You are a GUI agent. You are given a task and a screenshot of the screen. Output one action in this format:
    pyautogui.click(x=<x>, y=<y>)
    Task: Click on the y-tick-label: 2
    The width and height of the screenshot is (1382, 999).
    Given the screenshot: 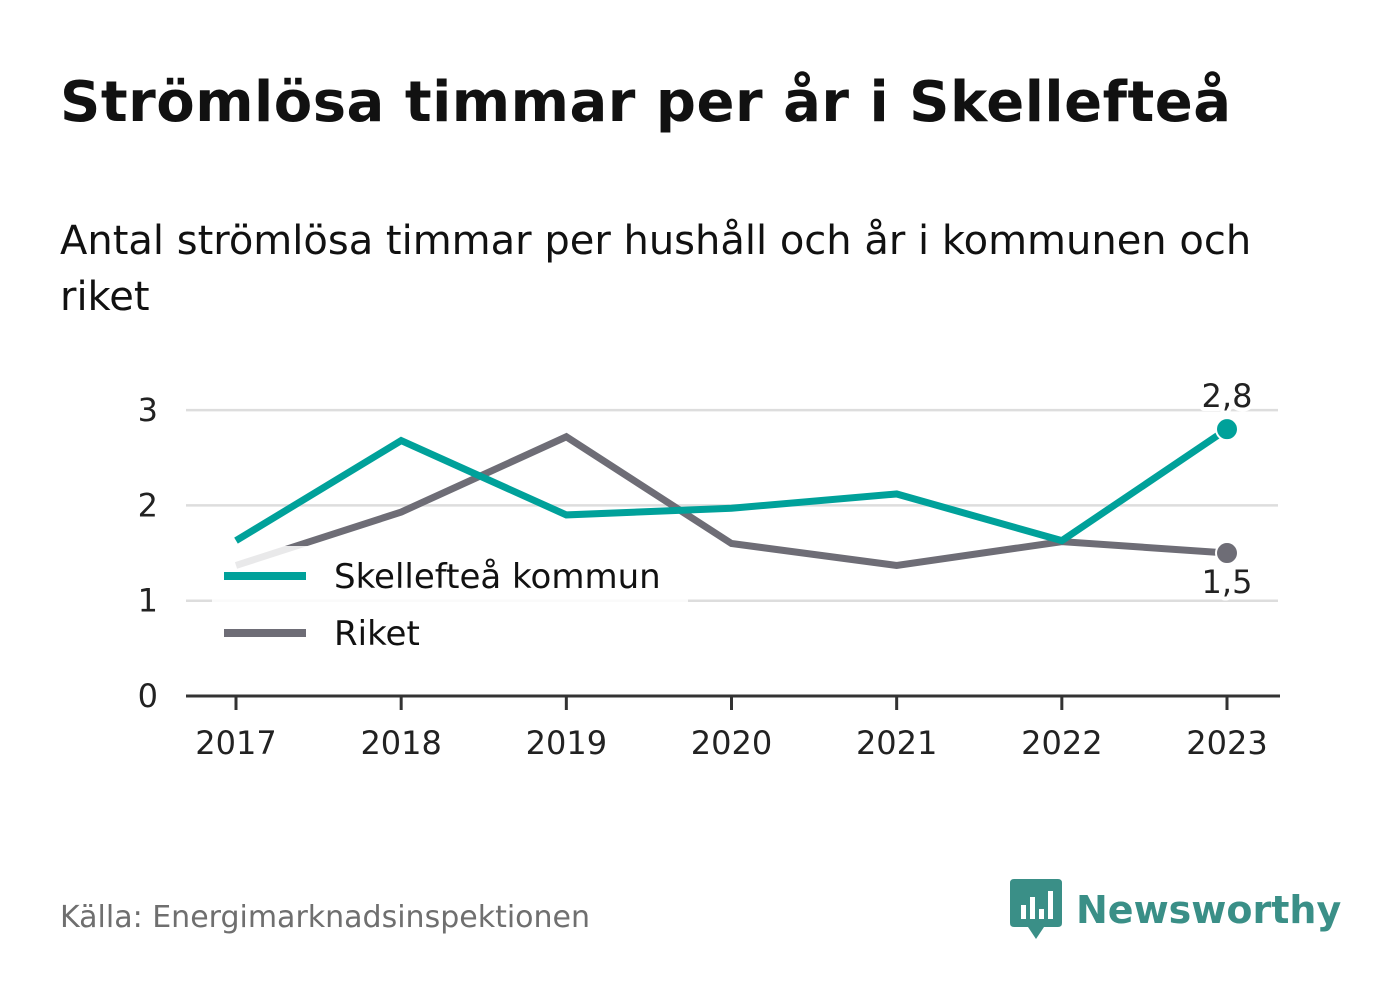 What is the action you would take?
    pyautogui.click(x=148, y=505)
    